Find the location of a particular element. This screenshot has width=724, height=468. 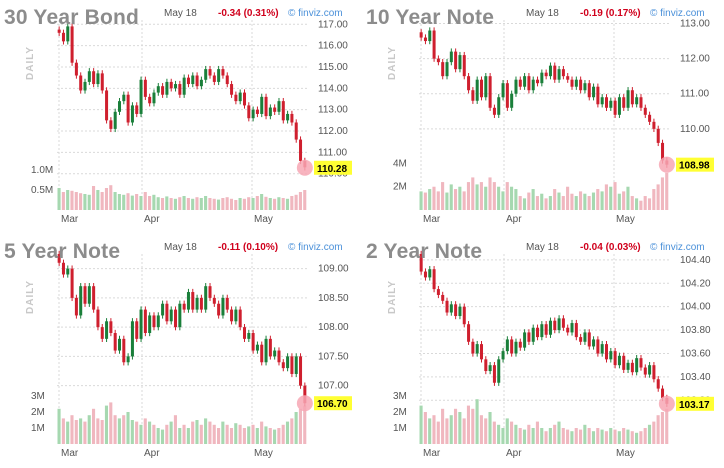

y-tick-label: 112.00 is located at coordinates (695, 59).